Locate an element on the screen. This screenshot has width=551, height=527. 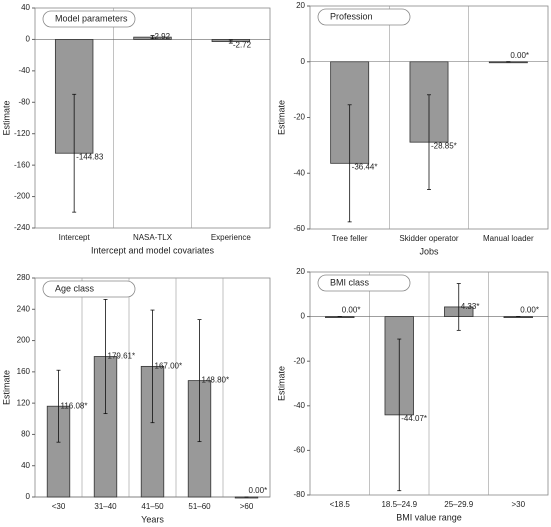
value-label: -2.72 is located at coordinates (242, 45).